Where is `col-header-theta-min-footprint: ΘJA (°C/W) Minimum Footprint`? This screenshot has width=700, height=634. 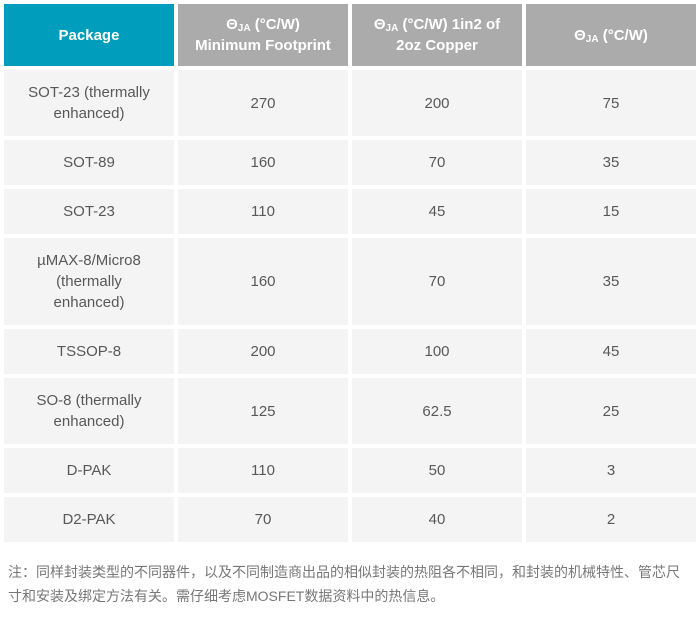 col-header-theta-min-footprint: ΘJA (°C/W) Minimum Footprint is located at coordinates (263, 35).